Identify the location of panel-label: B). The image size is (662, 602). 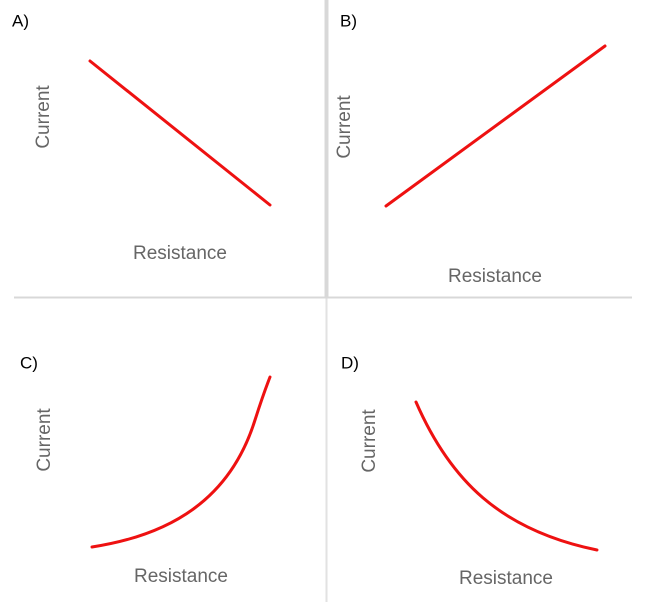
(348, 20).